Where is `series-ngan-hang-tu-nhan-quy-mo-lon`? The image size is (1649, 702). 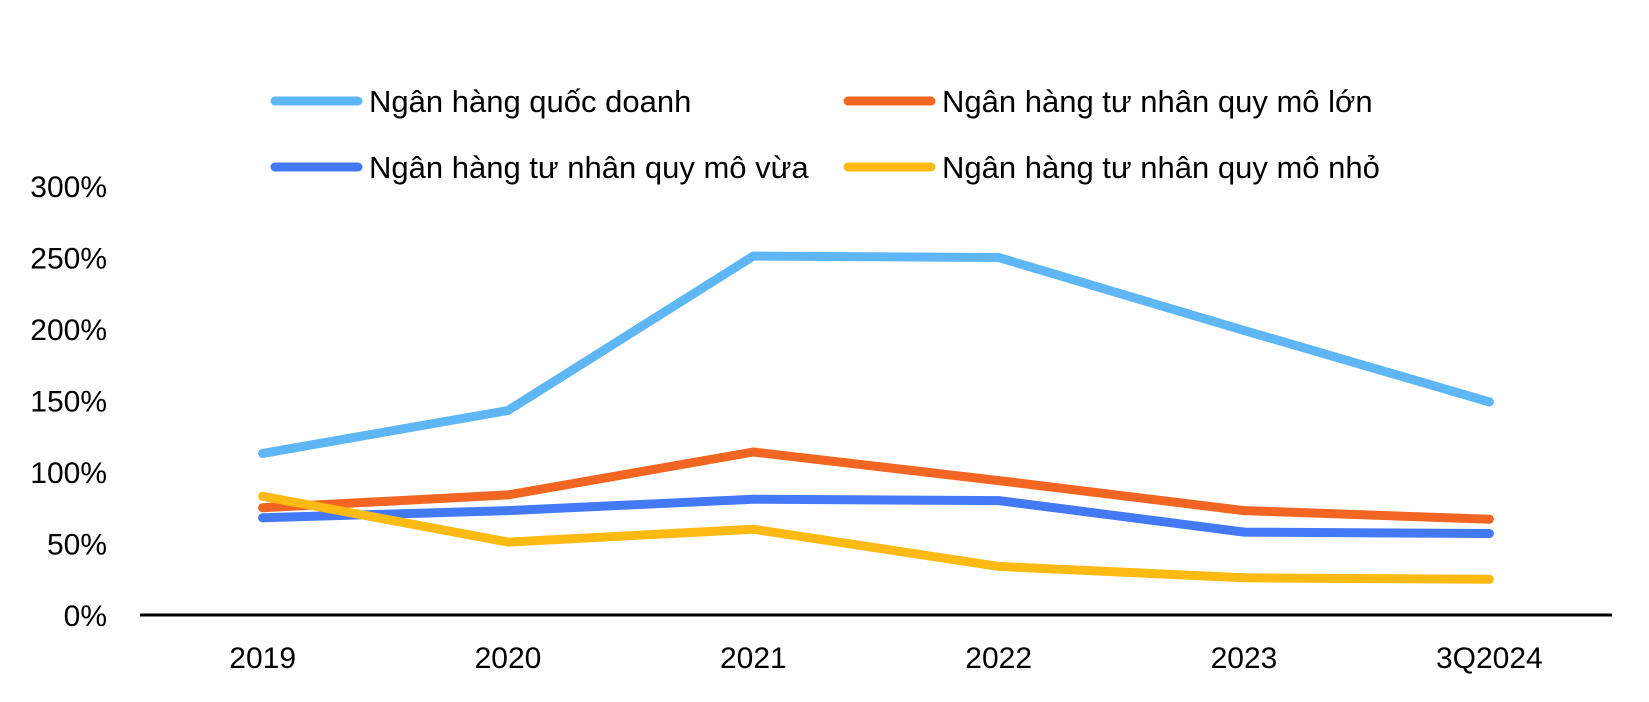 series-ngan-hang-tu-nhan-quy-mo-lon is located at coordinates (876, 485).